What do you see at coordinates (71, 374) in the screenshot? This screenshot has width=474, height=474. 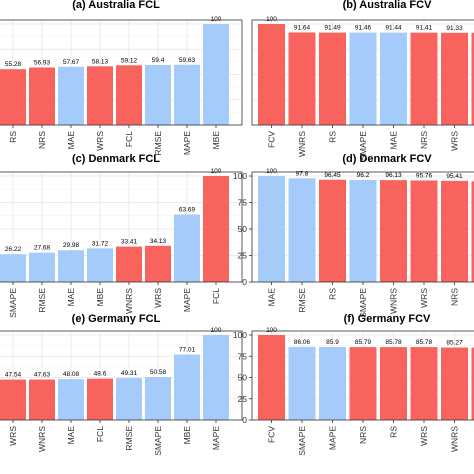 I see `value-label: 48.08` at bounding box center [71, 374].